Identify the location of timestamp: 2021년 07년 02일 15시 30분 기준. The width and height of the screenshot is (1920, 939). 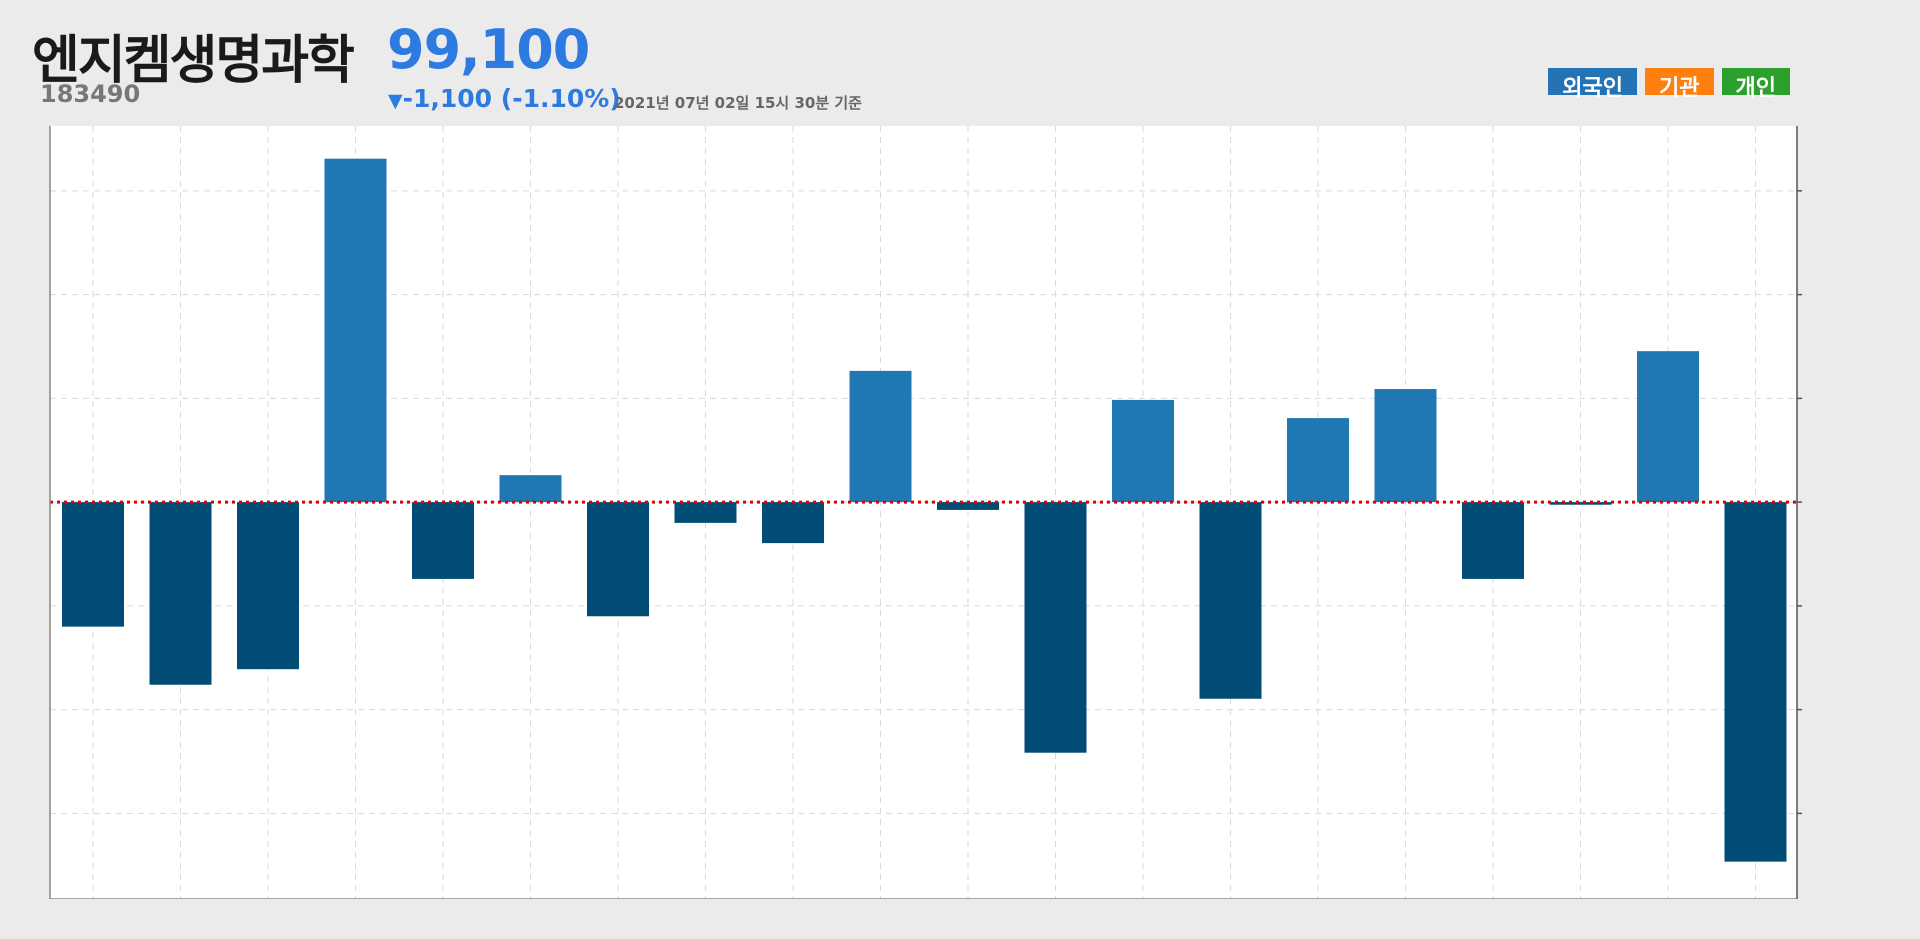
(738, 103).